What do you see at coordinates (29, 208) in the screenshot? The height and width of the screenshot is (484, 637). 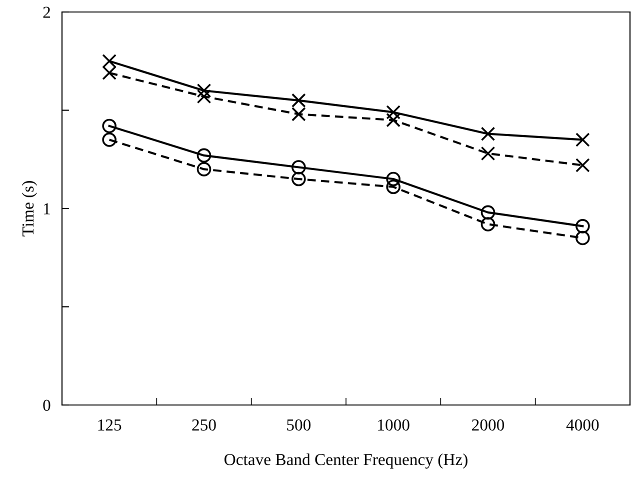 I see `y-axis-title: Time (s)` at bounding box center [29, 208].